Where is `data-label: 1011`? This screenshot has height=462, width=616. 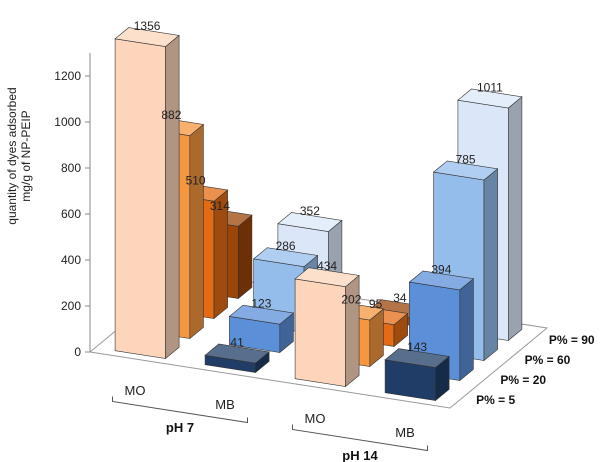 data-label: 1011 is located at coordinates (490, 88).